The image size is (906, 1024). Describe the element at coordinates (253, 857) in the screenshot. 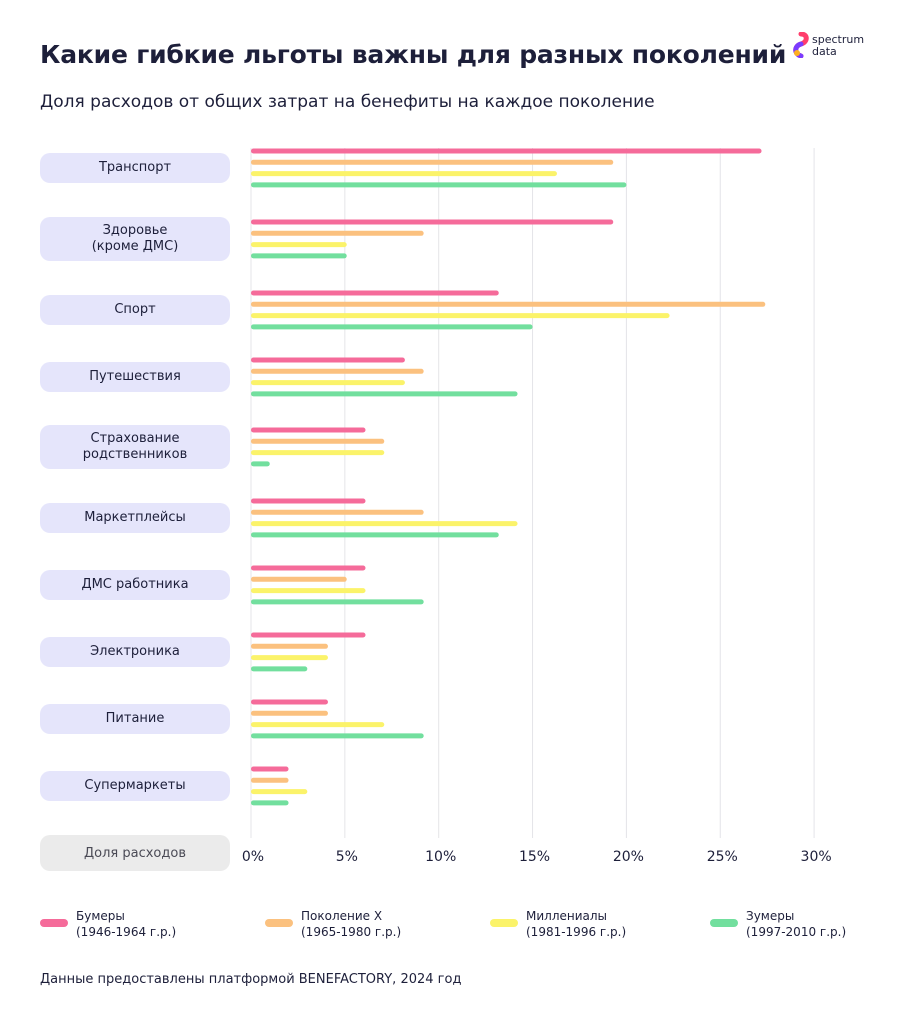

I see `x-tick-label: 0%` at that location.